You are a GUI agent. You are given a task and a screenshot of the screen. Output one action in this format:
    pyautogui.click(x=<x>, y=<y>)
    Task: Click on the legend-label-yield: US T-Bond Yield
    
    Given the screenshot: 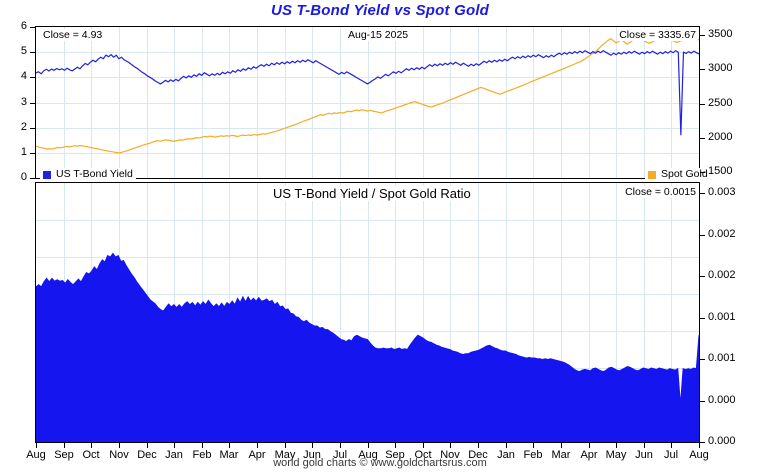 What is the action you would take?
    pyautogui.click(x=94, y=174)
    